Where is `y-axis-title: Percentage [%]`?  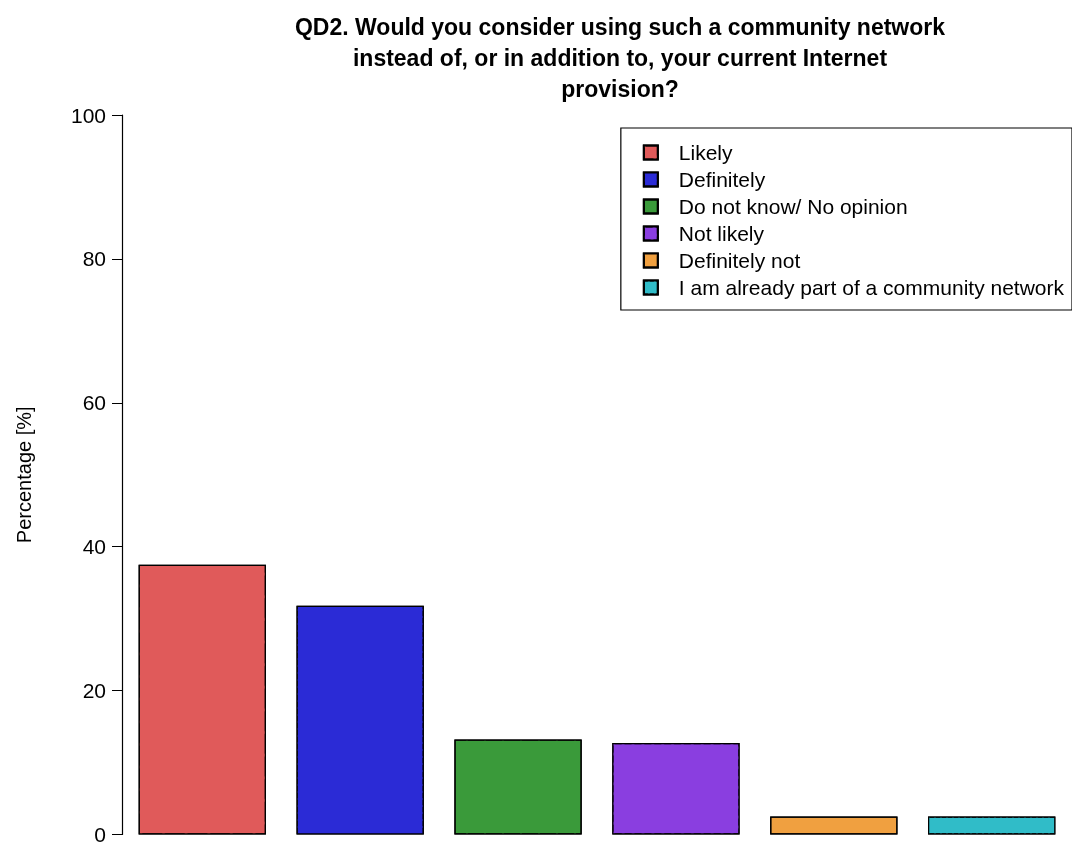 y-axis-title: Percentage [%] is located at coordinates (24, 475).